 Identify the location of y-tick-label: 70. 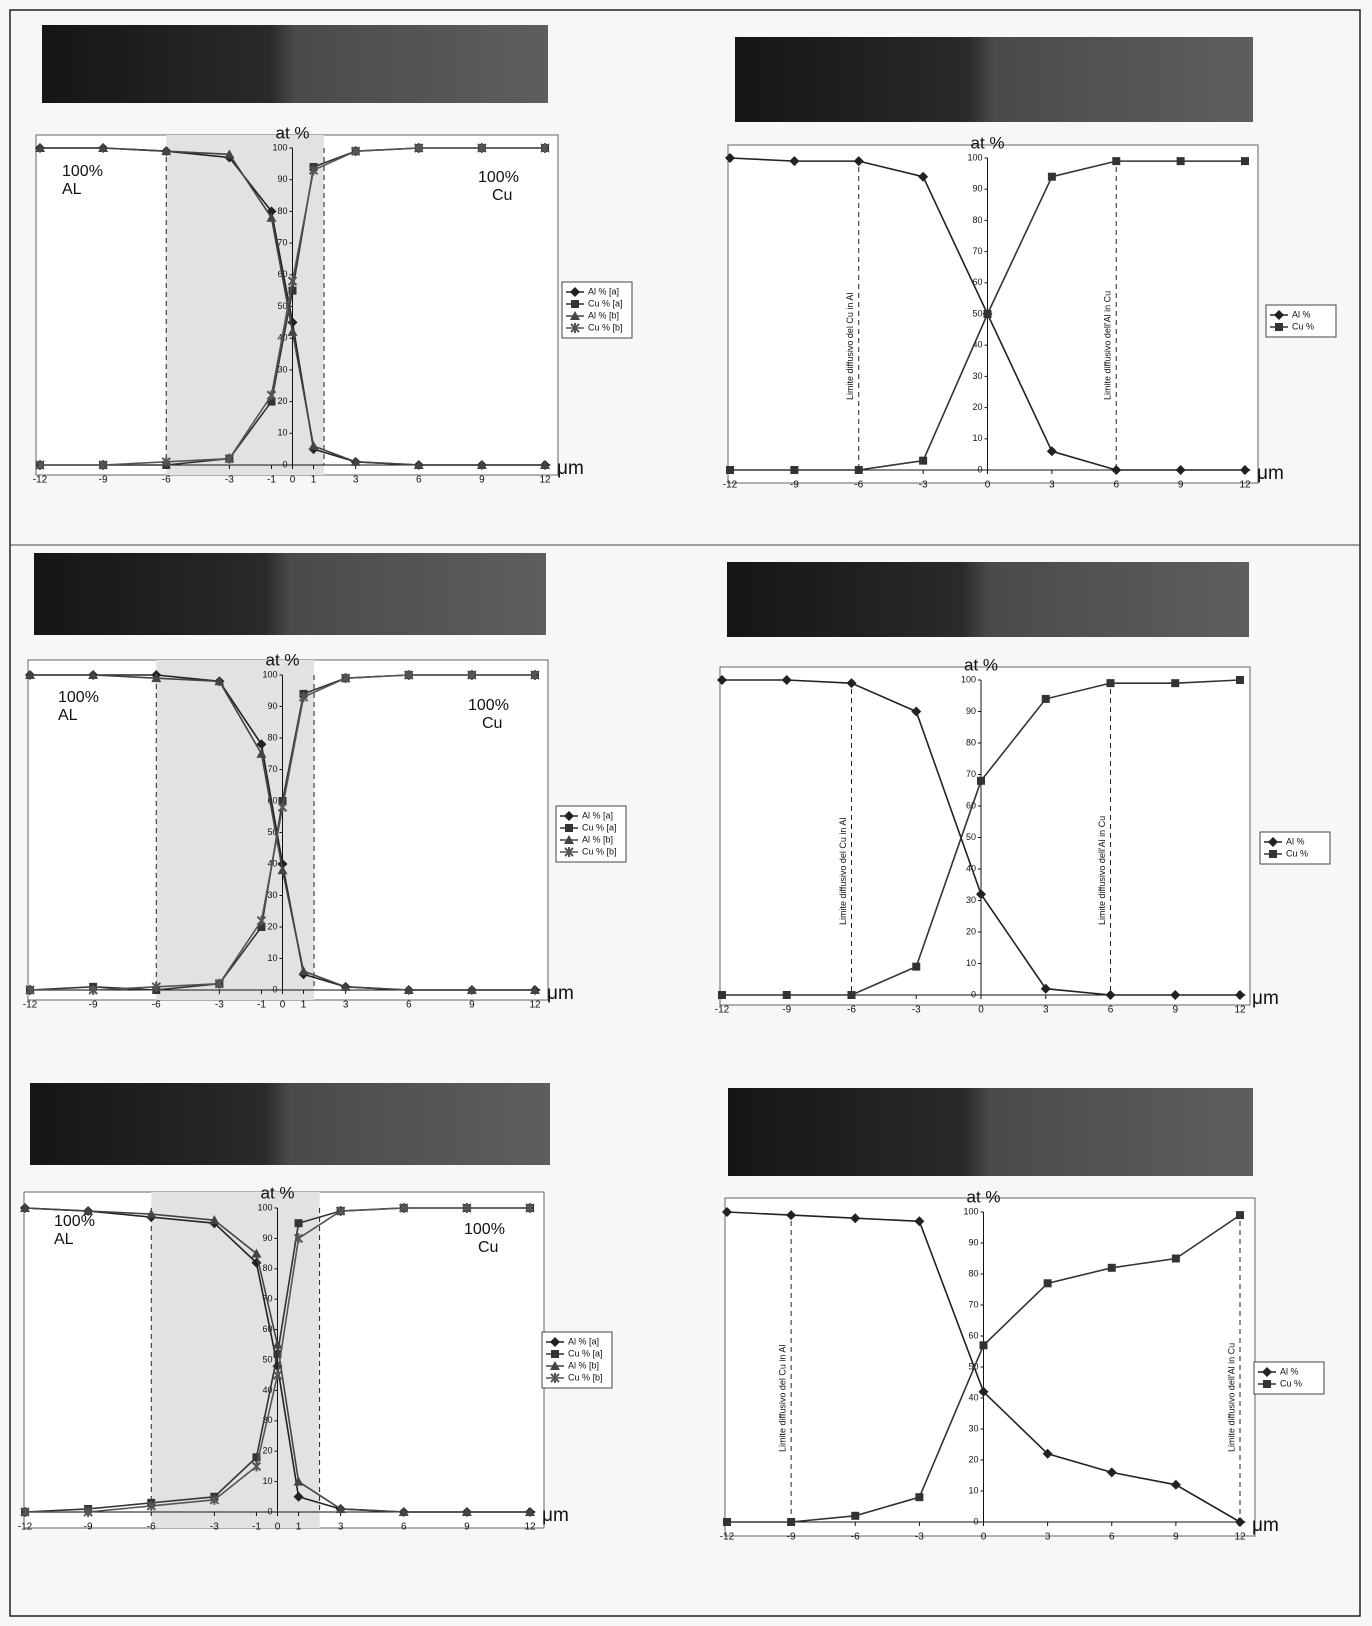
(973, 1304).